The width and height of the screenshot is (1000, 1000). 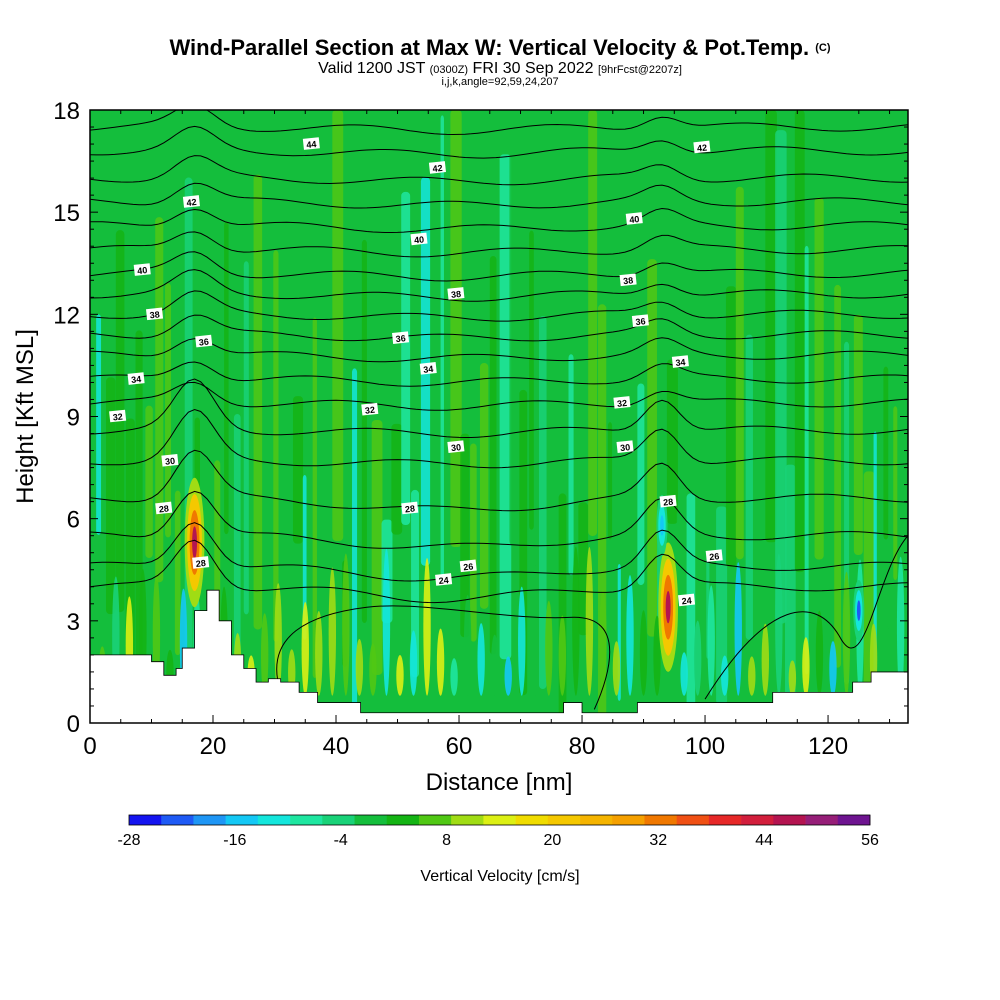 I want to click on terrain, so click(x=499, y=656).